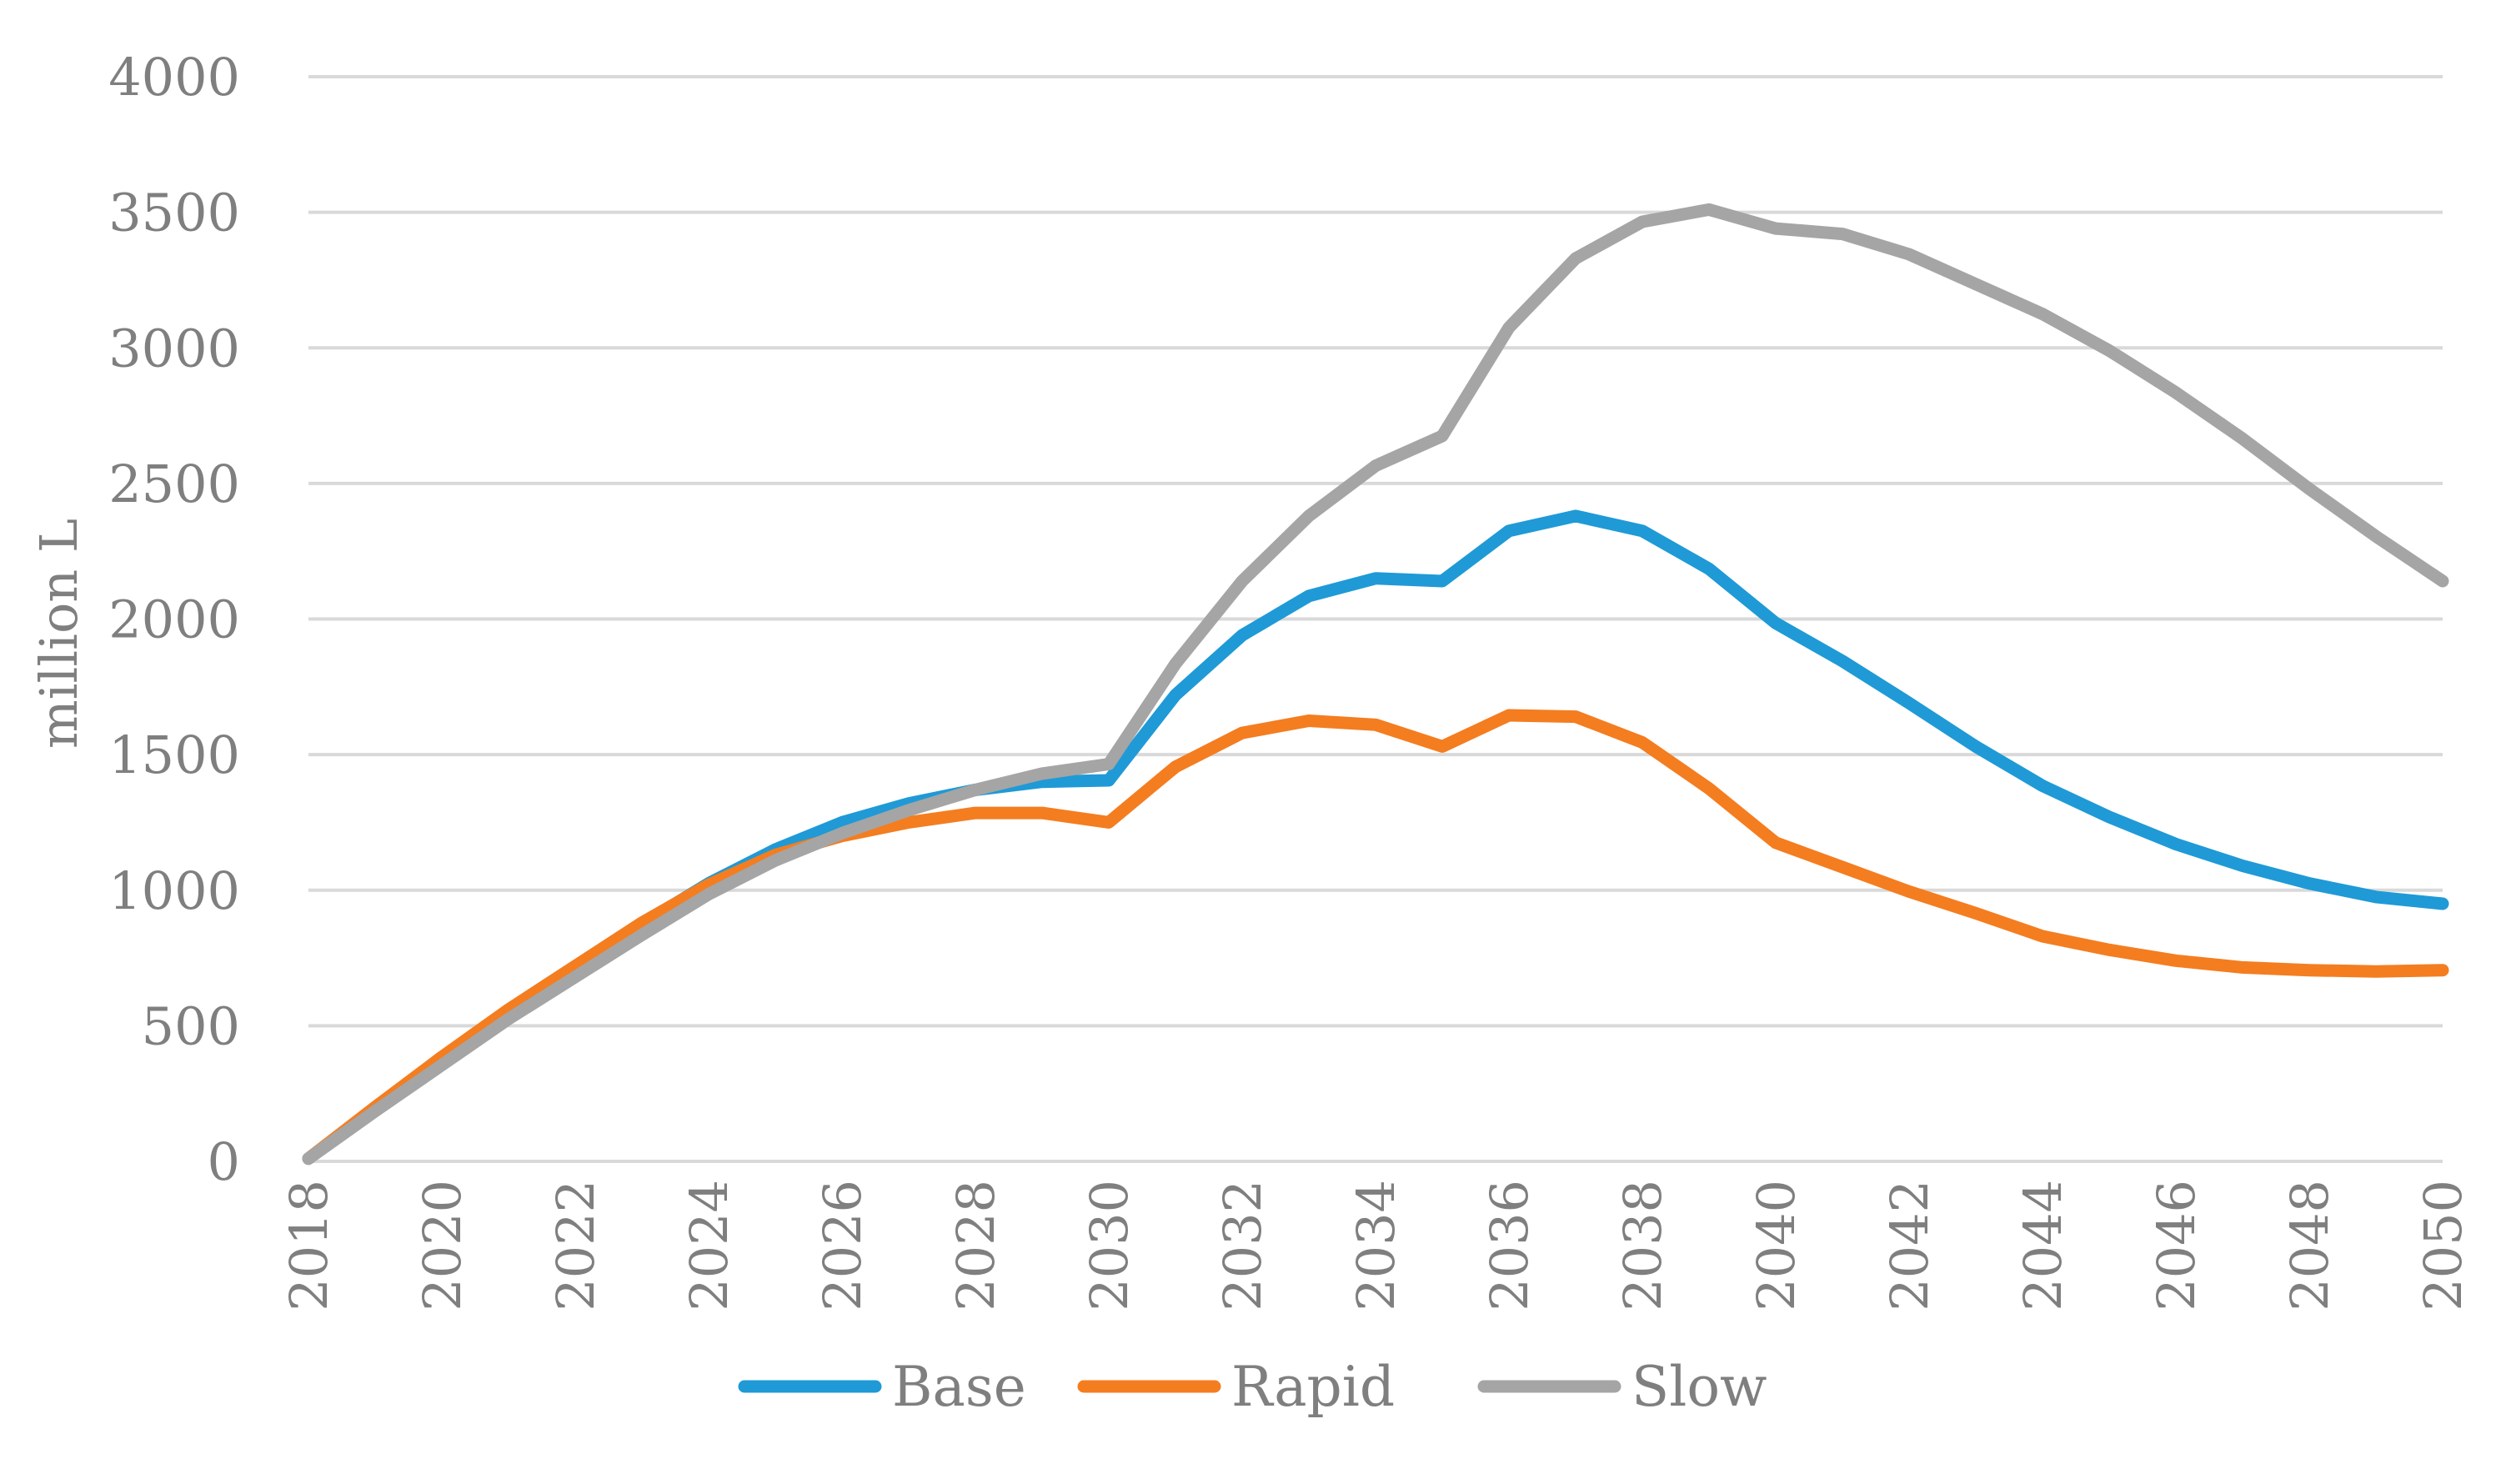 The image size is (2501, 1484). I want to click on y-tick-label: 0, so click(224, 1161).